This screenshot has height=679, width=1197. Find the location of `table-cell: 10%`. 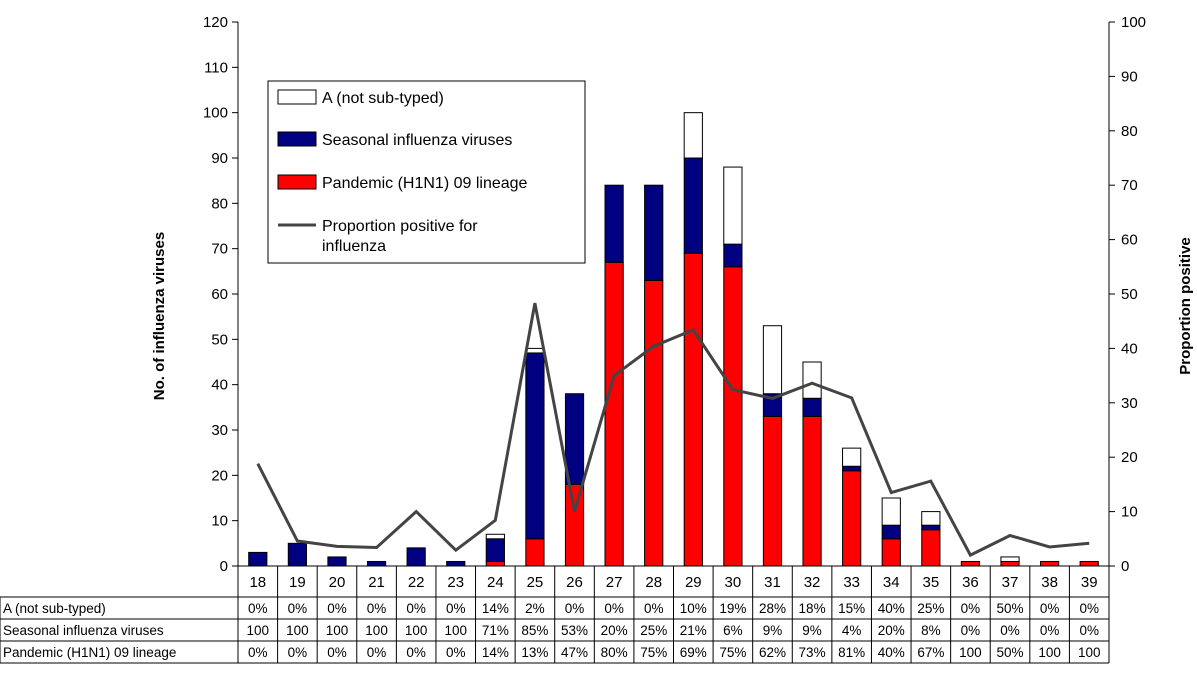

table-cell: 10% is located at coordinates (693, 608).